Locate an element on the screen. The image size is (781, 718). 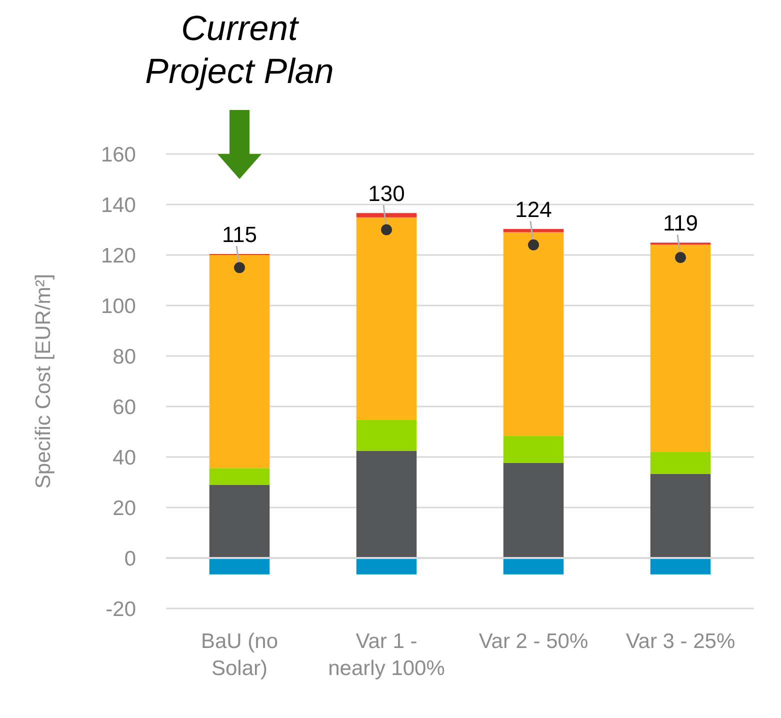
x-tick-label: Var 1 - nearly 100% is located at coordinates (386, 655).